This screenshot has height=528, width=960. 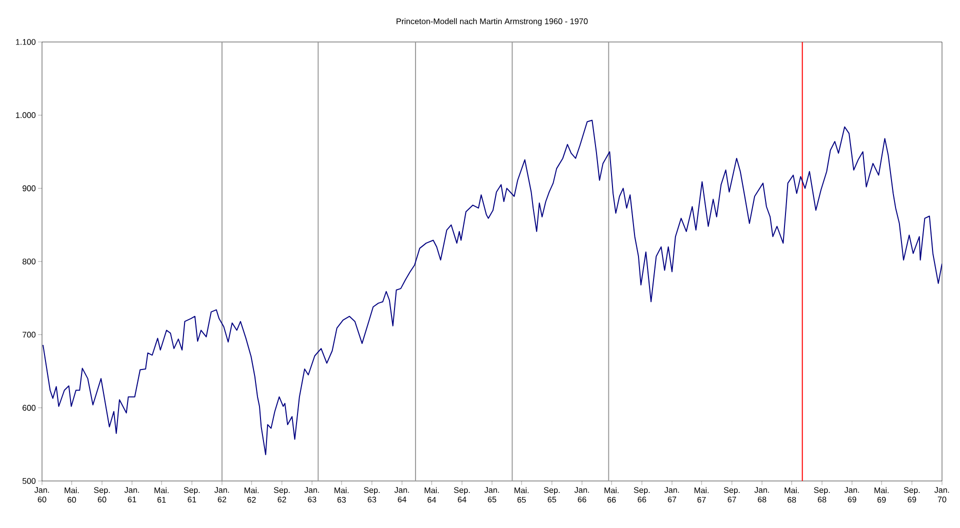 I want to click on x-tick-label: Mai. 61, so click(x=161, y=495).